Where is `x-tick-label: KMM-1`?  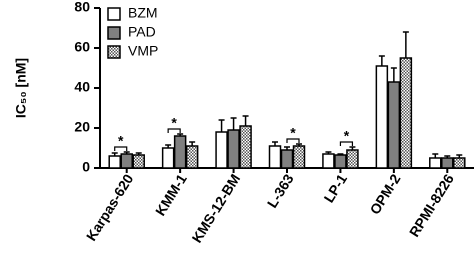
x-tick-label: KMM-1 is located at coordinates (171, 195).